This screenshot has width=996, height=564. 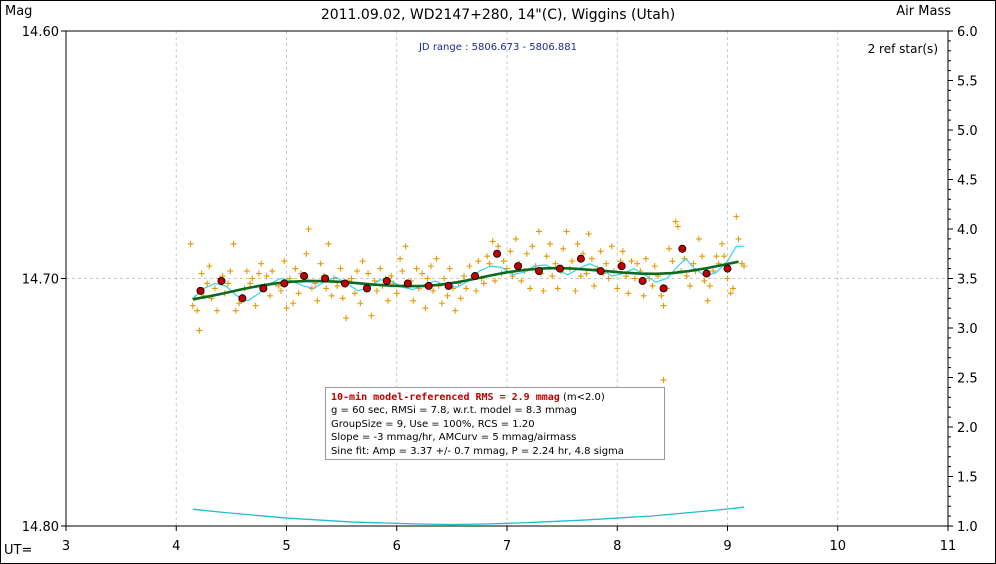 I want to click on y-tick-label-right: 2.5, so click(x=967, y=379).